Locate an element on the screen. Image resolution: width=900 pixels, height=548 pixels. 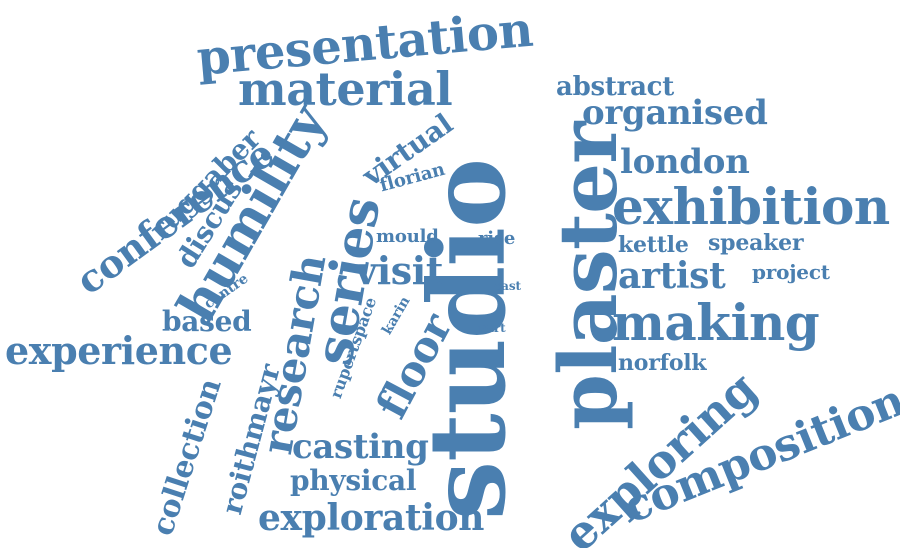
word-kettle: kettle is located at coordinates (653, 245).